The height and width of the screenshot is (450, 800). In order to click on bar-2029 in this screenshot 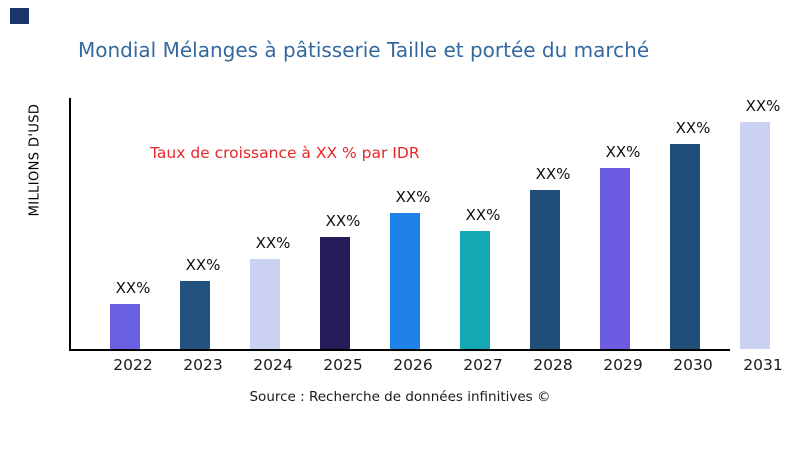, I will do `click(615, 258)`.